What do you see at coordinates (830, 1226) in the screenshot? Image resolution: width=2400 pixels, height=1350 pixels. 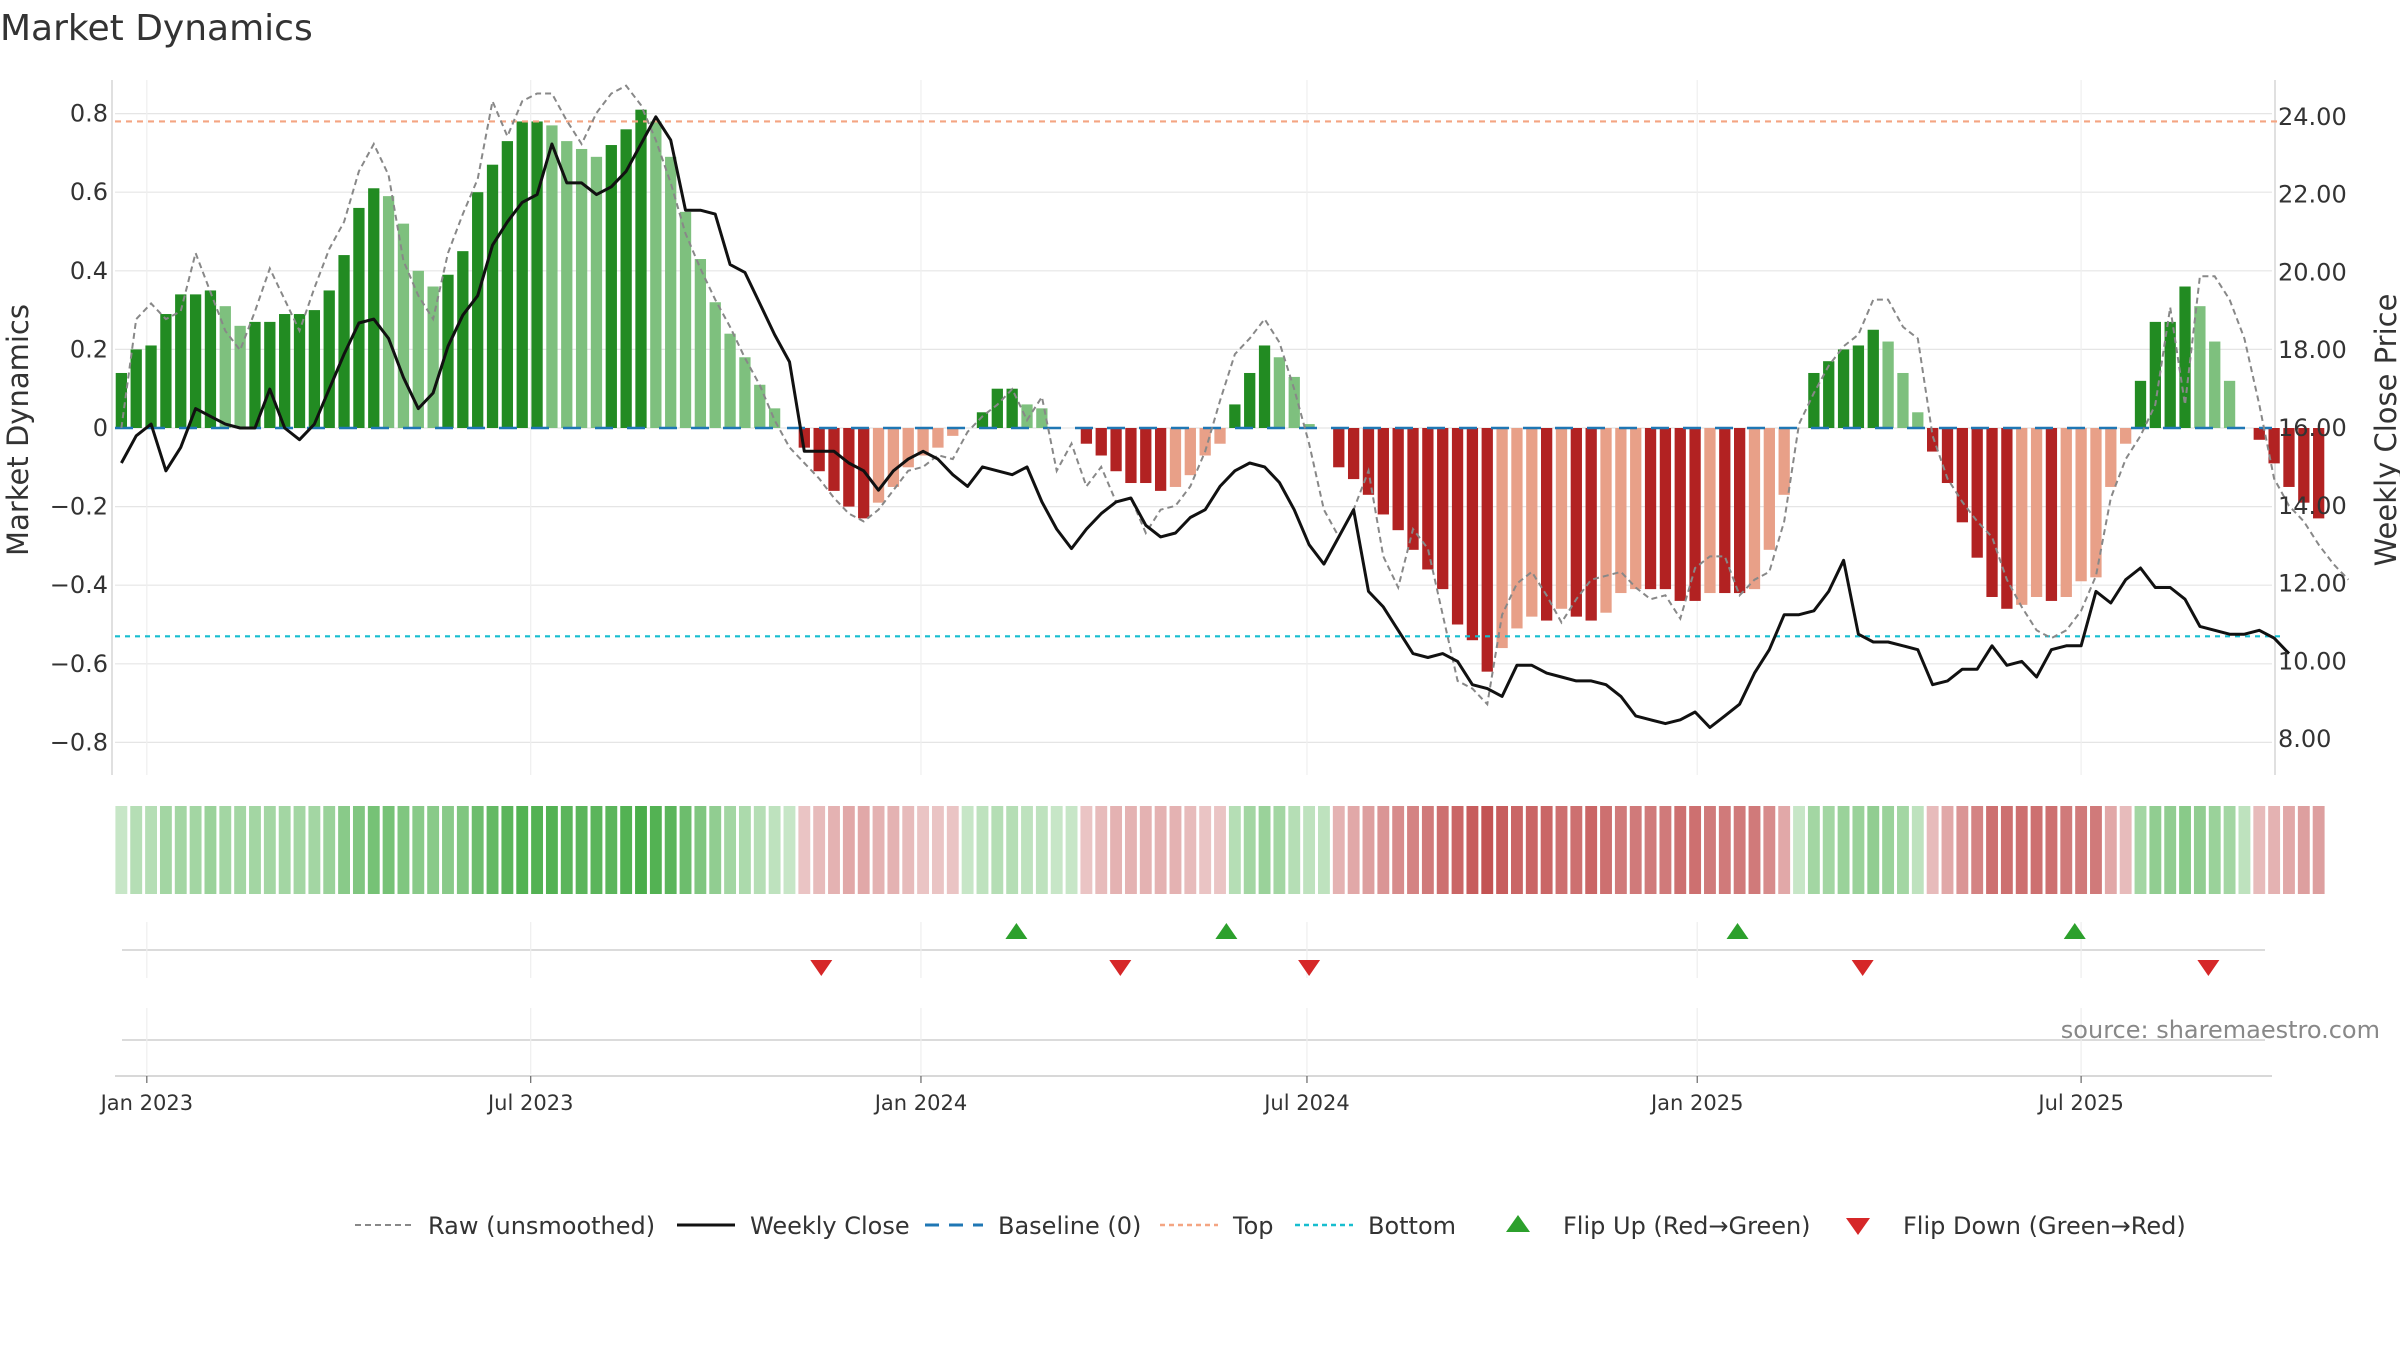 I see `legend-label-close: Weekly Close` at bounding box center [830, 1226].